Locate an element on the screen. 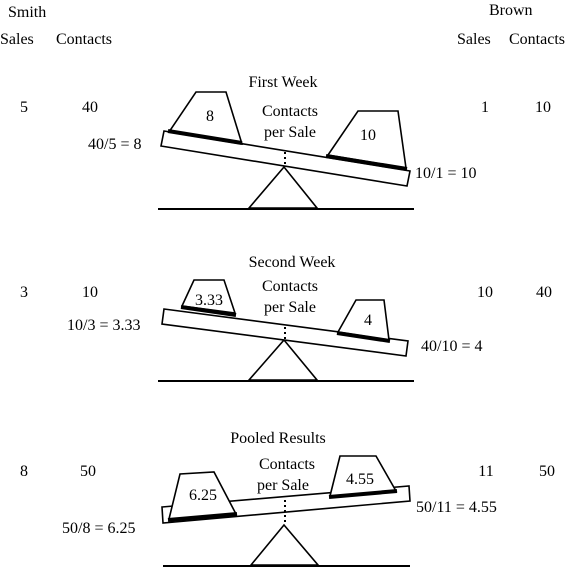 Image resolution: width=575 pixels, height=570 pixels. brown-contacts-value: 50 is located at coordinates (547, 471).